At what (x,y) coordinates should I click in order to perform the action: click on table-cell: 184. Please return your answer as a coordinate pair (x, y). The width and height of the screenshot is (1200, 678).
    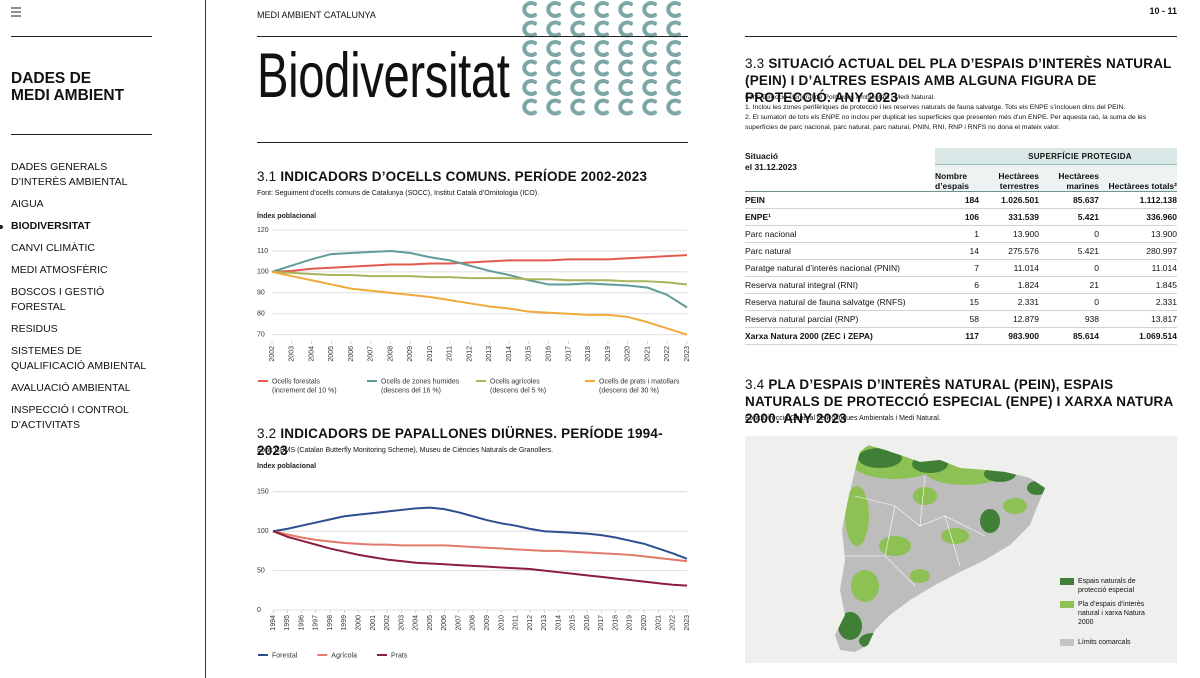
    Looking at the image, I should click on (958, 200).